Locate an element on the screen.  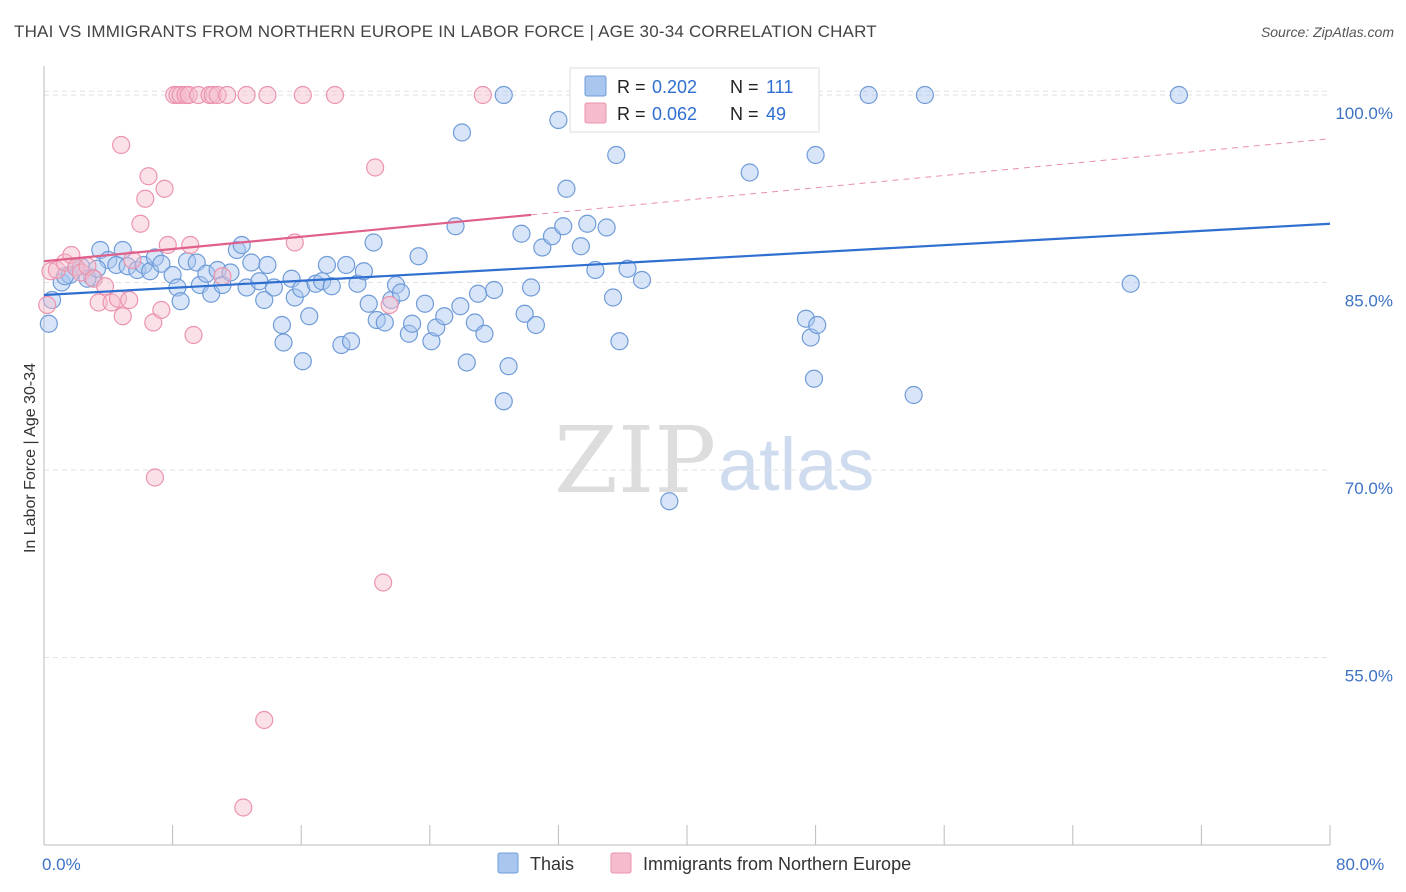
y-tick-label: 100.0% is located at coordinates (1364, 113).